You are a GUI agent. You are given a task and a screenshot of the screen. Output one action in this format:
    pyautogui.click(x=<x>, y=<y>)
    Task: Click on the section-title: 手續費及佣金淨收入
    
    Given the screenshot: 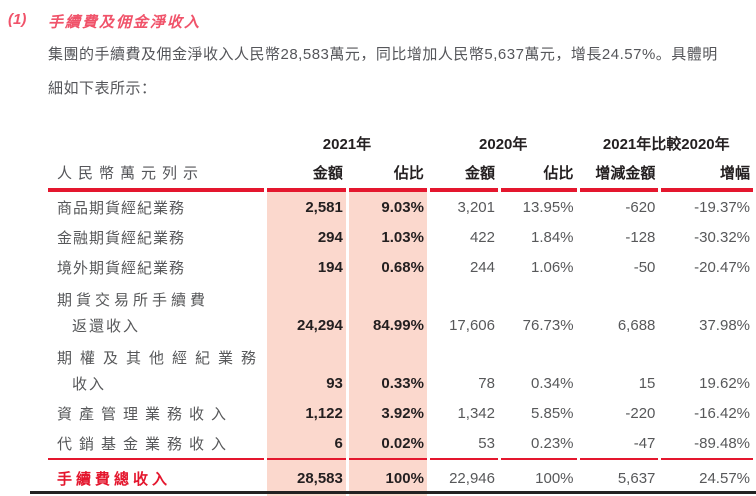 What is the action you would take?
    pyautogui.click(x=125, y=22)
    